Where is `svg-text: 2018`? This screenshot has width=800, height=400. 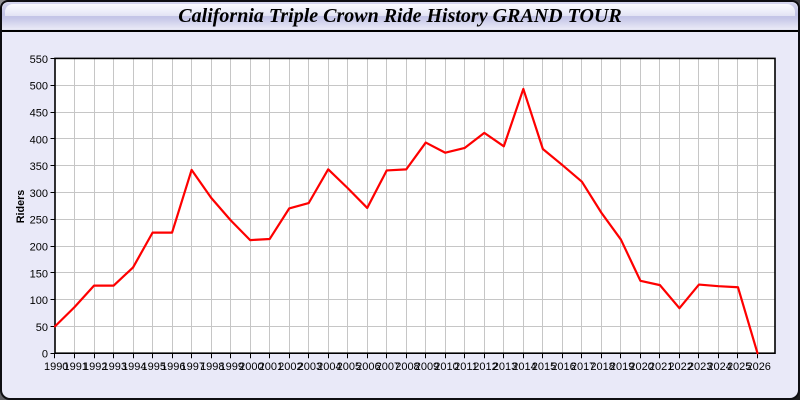
svg-text: 2018 is located at coordinates (602, 367).